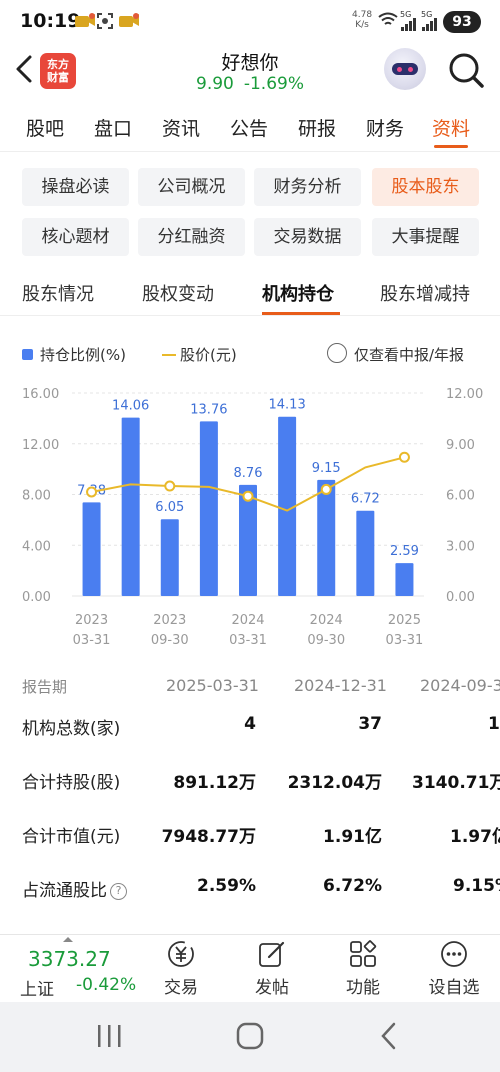 The height and width of the screenshot is (1072, 500). What do you see at coordinates (130, 406) in the screenshot?
I see `bar-value-label: 14.06` at bounding box center [130, 406].